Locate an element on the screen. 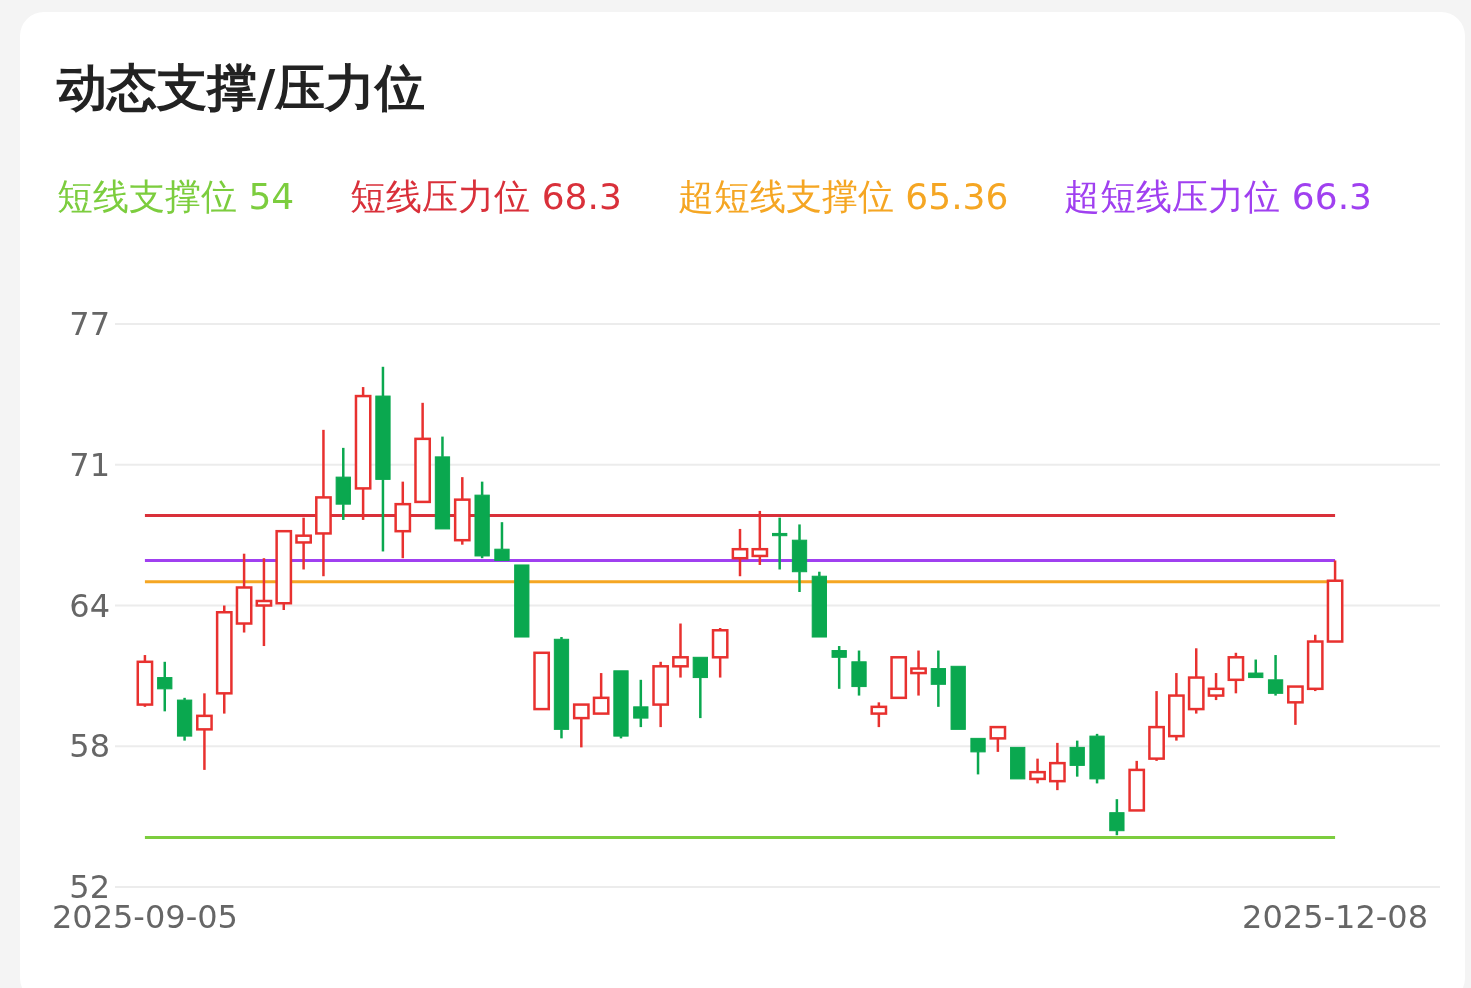 The width and height of the screenshot is (1471, 988). y-tick-label: 64 is located at coordinates (89, 605).